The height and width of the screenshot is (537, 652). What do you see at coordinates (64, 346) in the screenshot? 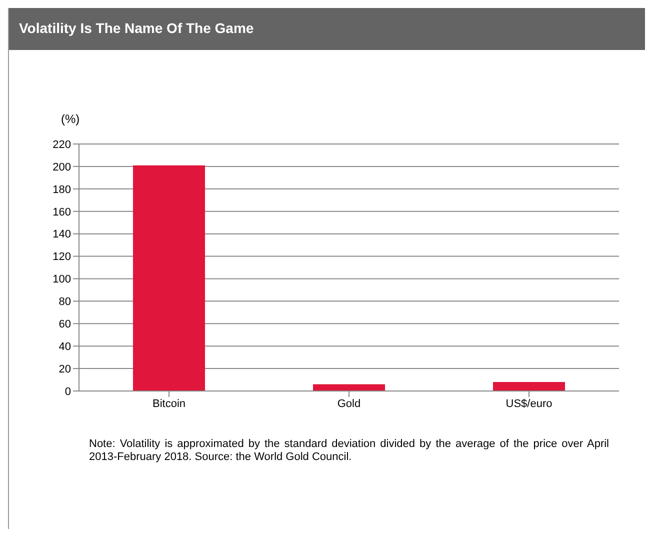
I see `y-tick-label: 40` at bounding box center [64, 346].